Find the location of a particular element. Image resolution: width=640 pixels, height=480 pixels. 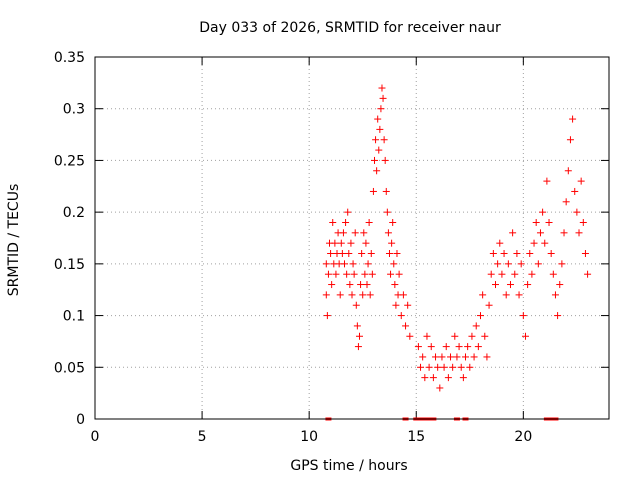

x-axis-label: GPS time / hours is located at coordinates (348, 466).